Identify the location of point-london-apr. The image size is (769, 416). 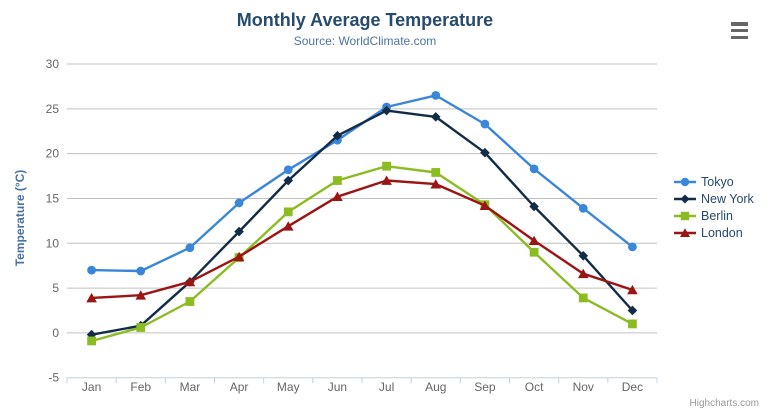
(239, 256).